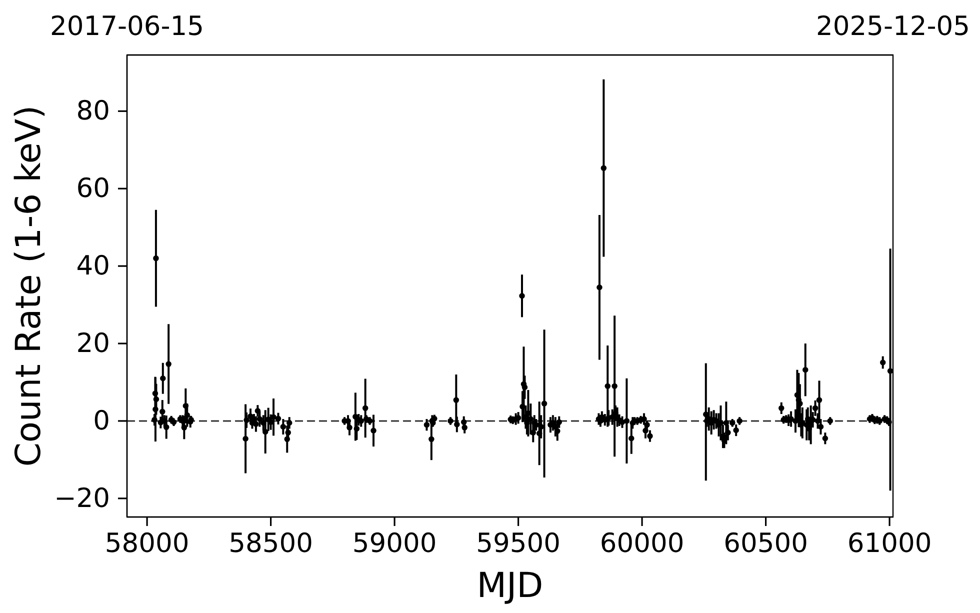  Describe the element at coordinates (510, 586) in the screenshot. I see `x-axis-title: MJD` at that location.